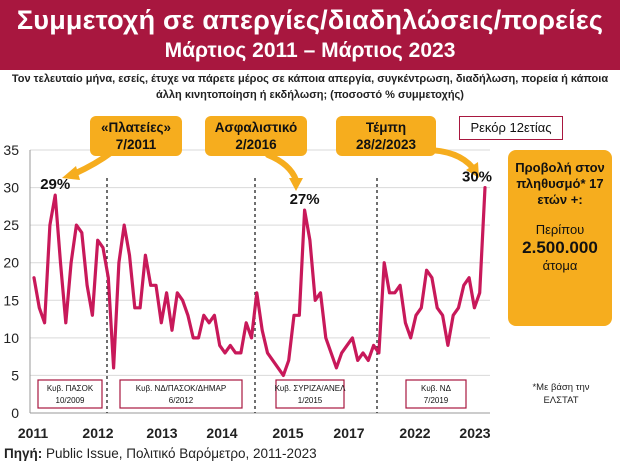  Describe the element at coordinates (181, 388) in the screenshot. I see `government-name: Κυβ. ΝΔ/ΠΑΣΟΚ/ΔΗΜΑΡ` at that location.